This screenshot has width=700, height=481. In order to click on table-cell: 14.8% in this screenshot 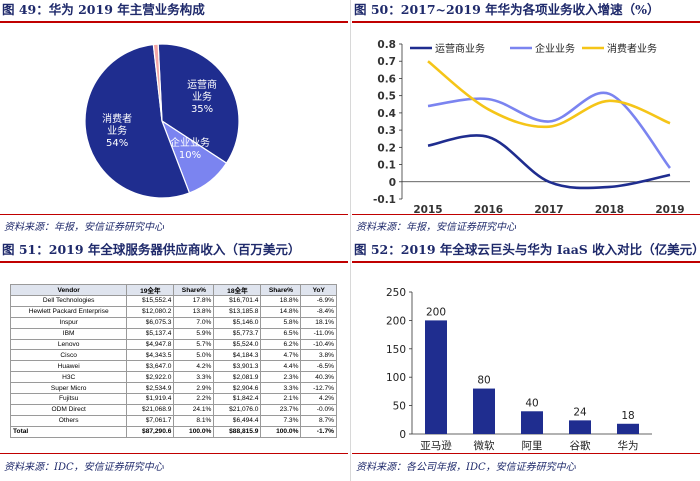, I will do `click(281, 311)`.